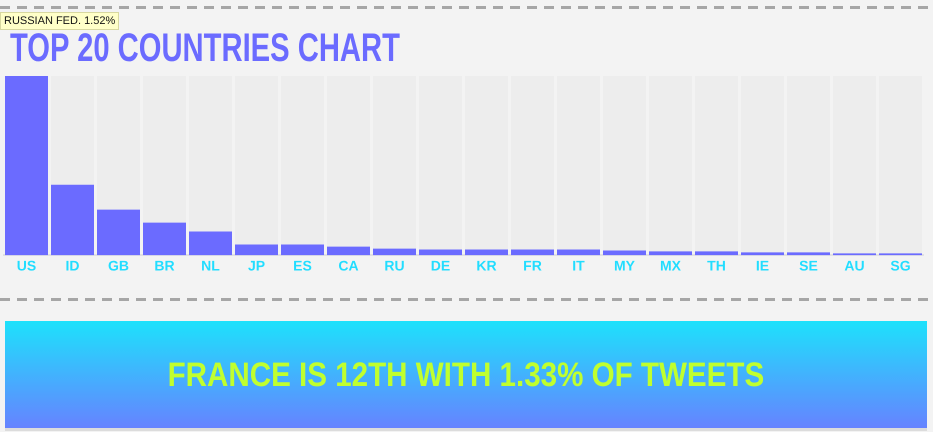 The height and width of the screenshot is (432, 933). What do you see at coordinates (900, 265) in the screenshot?
I see `x-tick-label: SG` at bounding box center [900, 265].